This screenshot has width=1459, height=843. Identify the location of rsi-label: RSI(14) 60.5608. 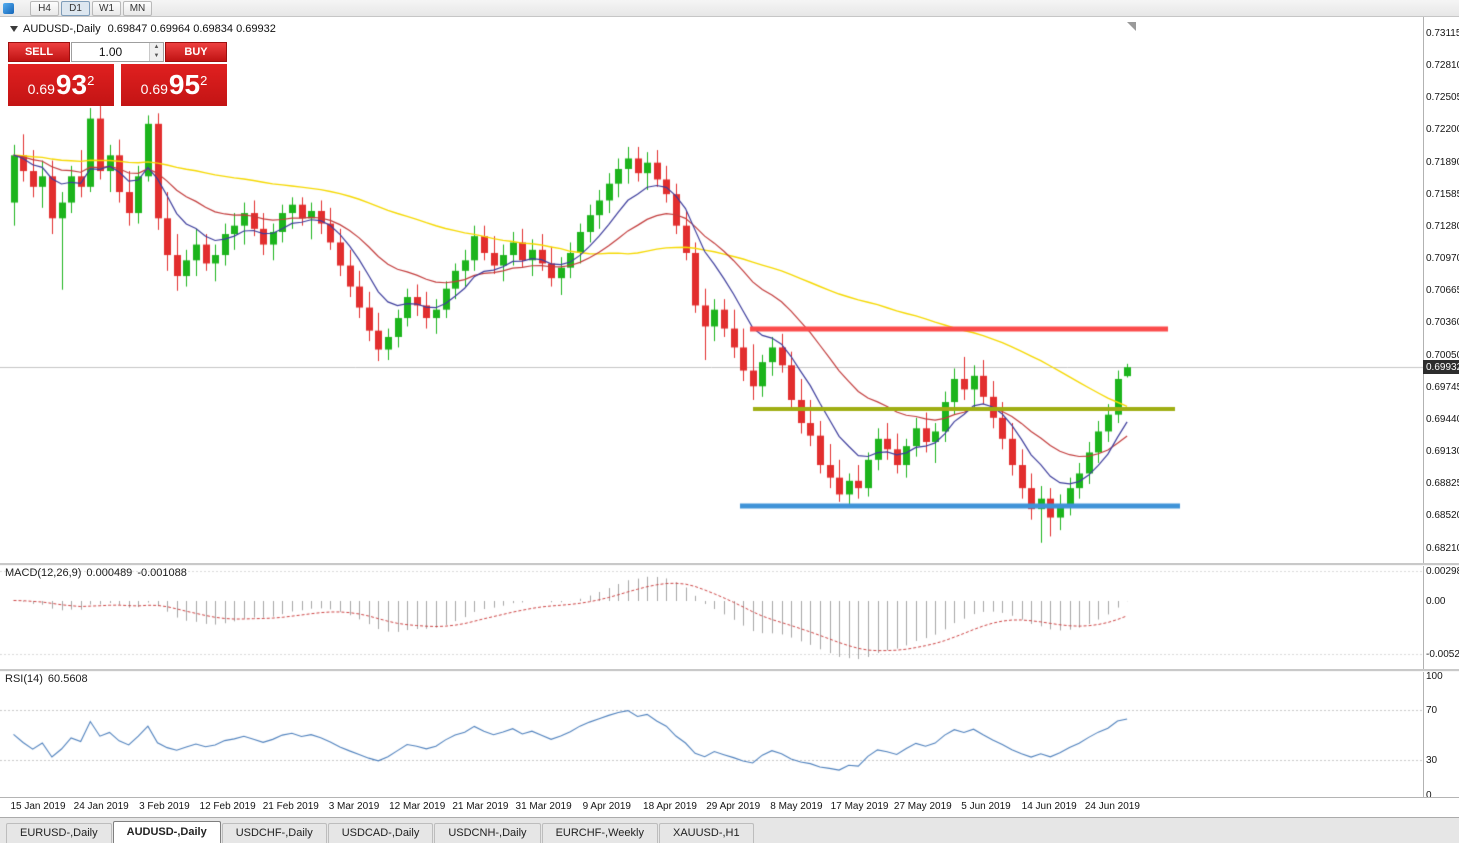
(49, 679).